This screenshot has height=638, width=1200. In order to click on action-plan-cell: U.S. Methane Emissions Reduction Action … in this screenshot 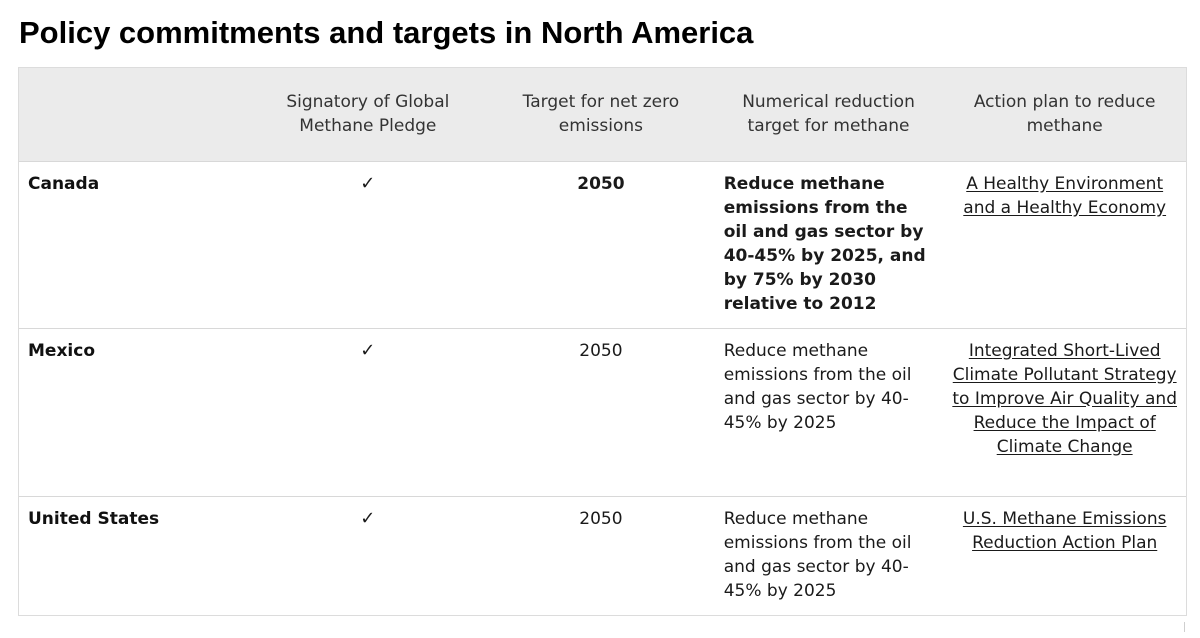, I will do `click(1064, 555)`.